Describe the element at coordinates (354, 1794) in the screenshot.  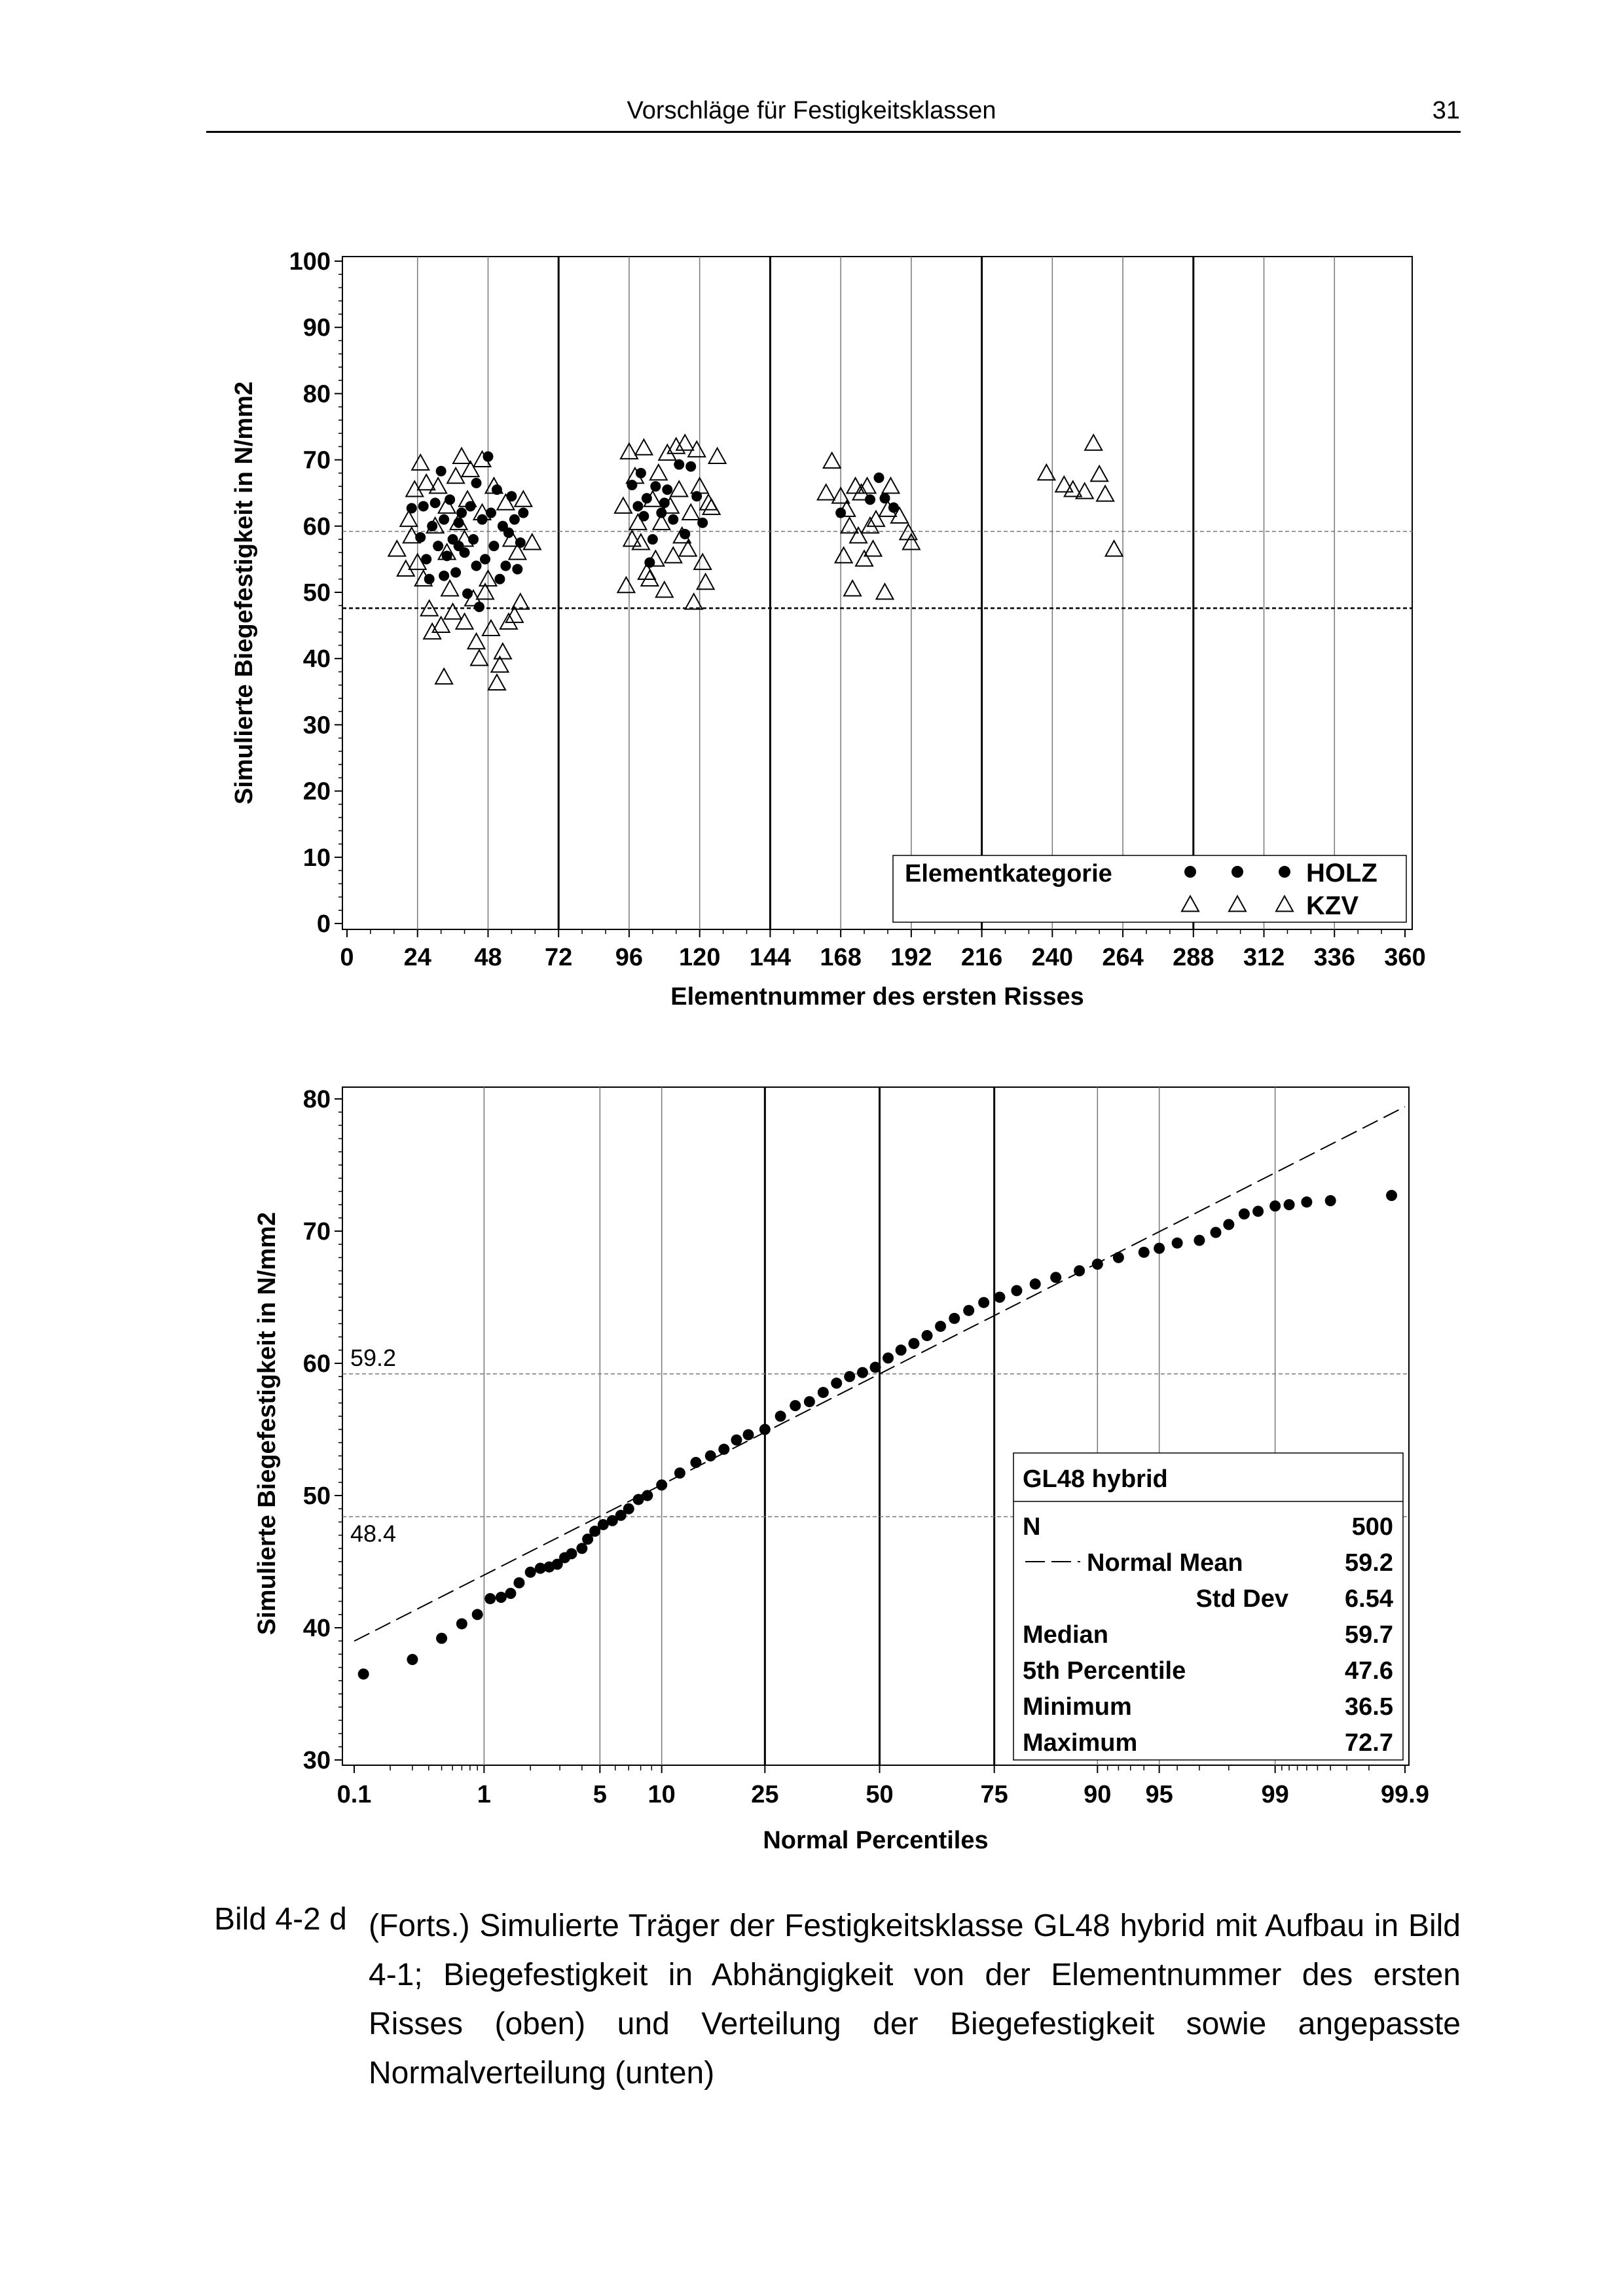
I see `x-tick-label: 0.1` at that location.